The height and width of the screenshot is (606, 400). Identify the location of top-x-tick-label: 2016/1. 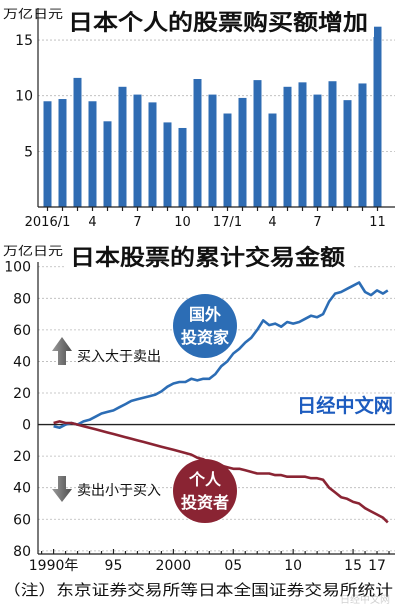
(48, 222).